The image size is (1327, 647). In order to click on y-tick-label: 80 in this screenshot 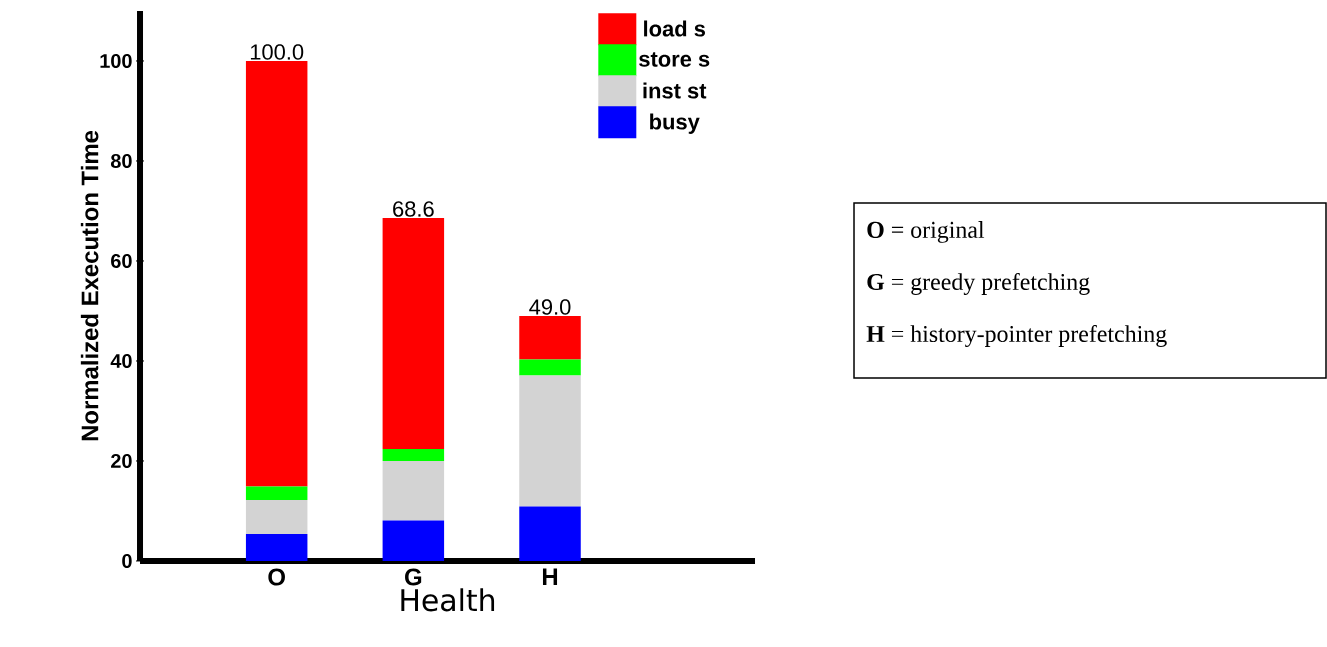, I will do `click(121, 161)`.